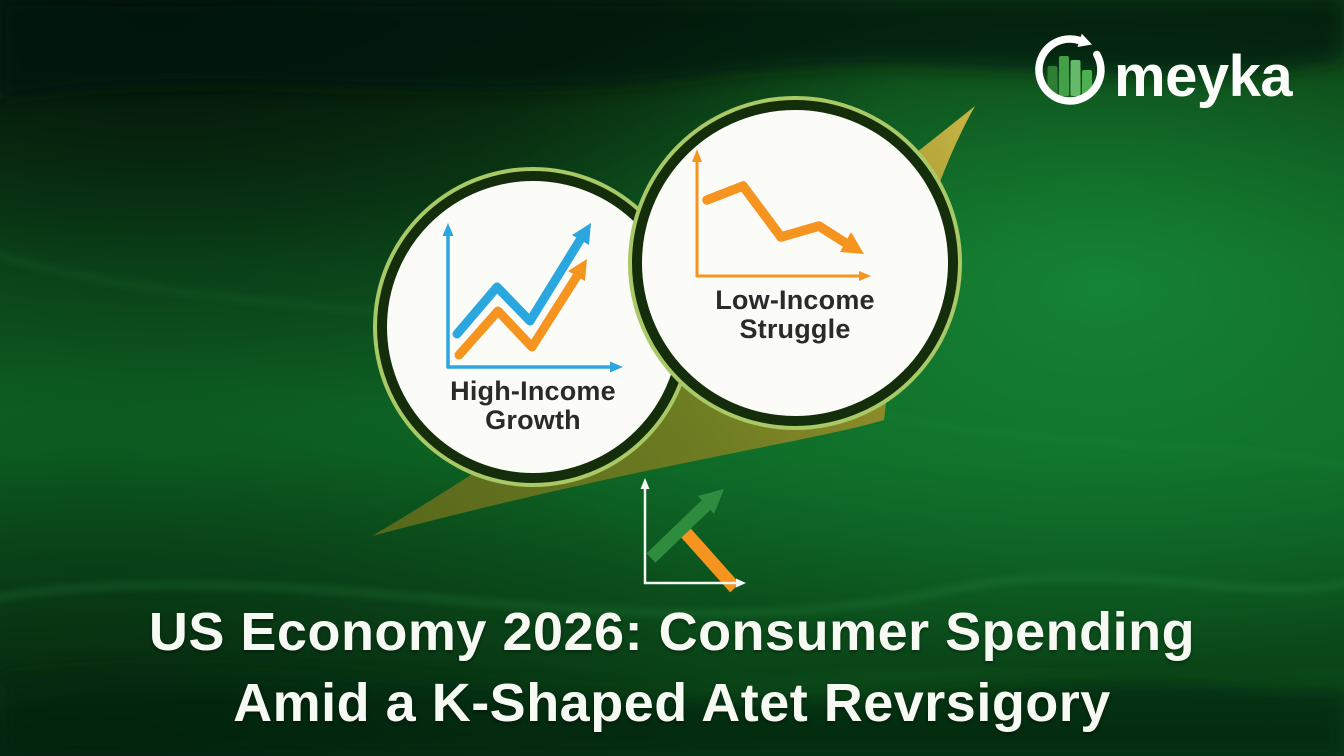 The image size is (1344, 756). What do you see at coordinates (672, 703) in the screenshot?
I see `title-line2: Amid a K-Shaped Atet Revrsigory` at bounding box center [672, 703].